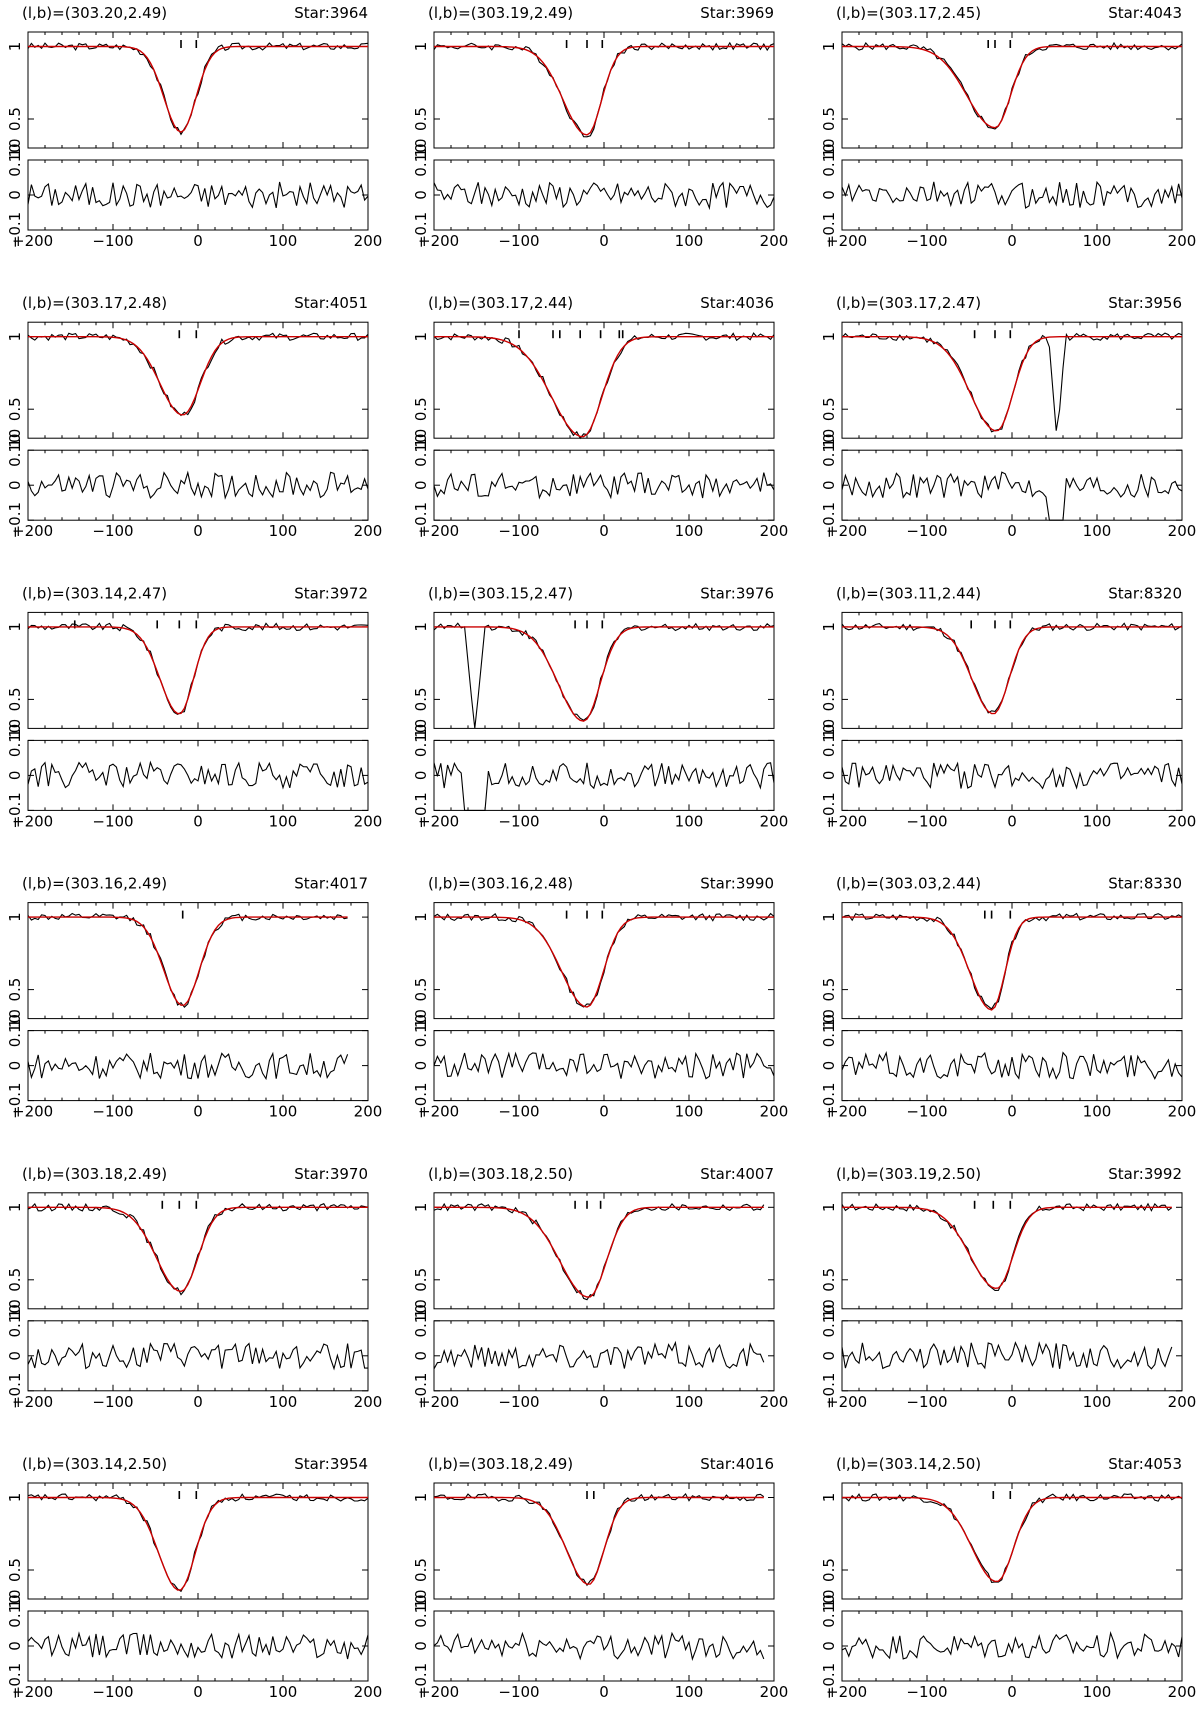 This screenshot has height=1717, width=1200. What do you see at coordinates (500, 13) in the screenshot?
I see `panel-coord-label: (l,b)=(303.19,2.49)` at bounding box center [500, 13].